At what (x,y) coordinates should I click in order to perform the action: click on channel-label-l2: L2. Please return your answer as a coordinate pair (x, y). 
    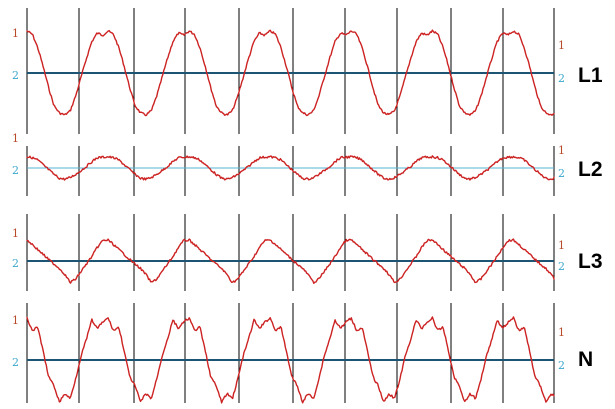
    Looking at the image, I should click on (590, 169).